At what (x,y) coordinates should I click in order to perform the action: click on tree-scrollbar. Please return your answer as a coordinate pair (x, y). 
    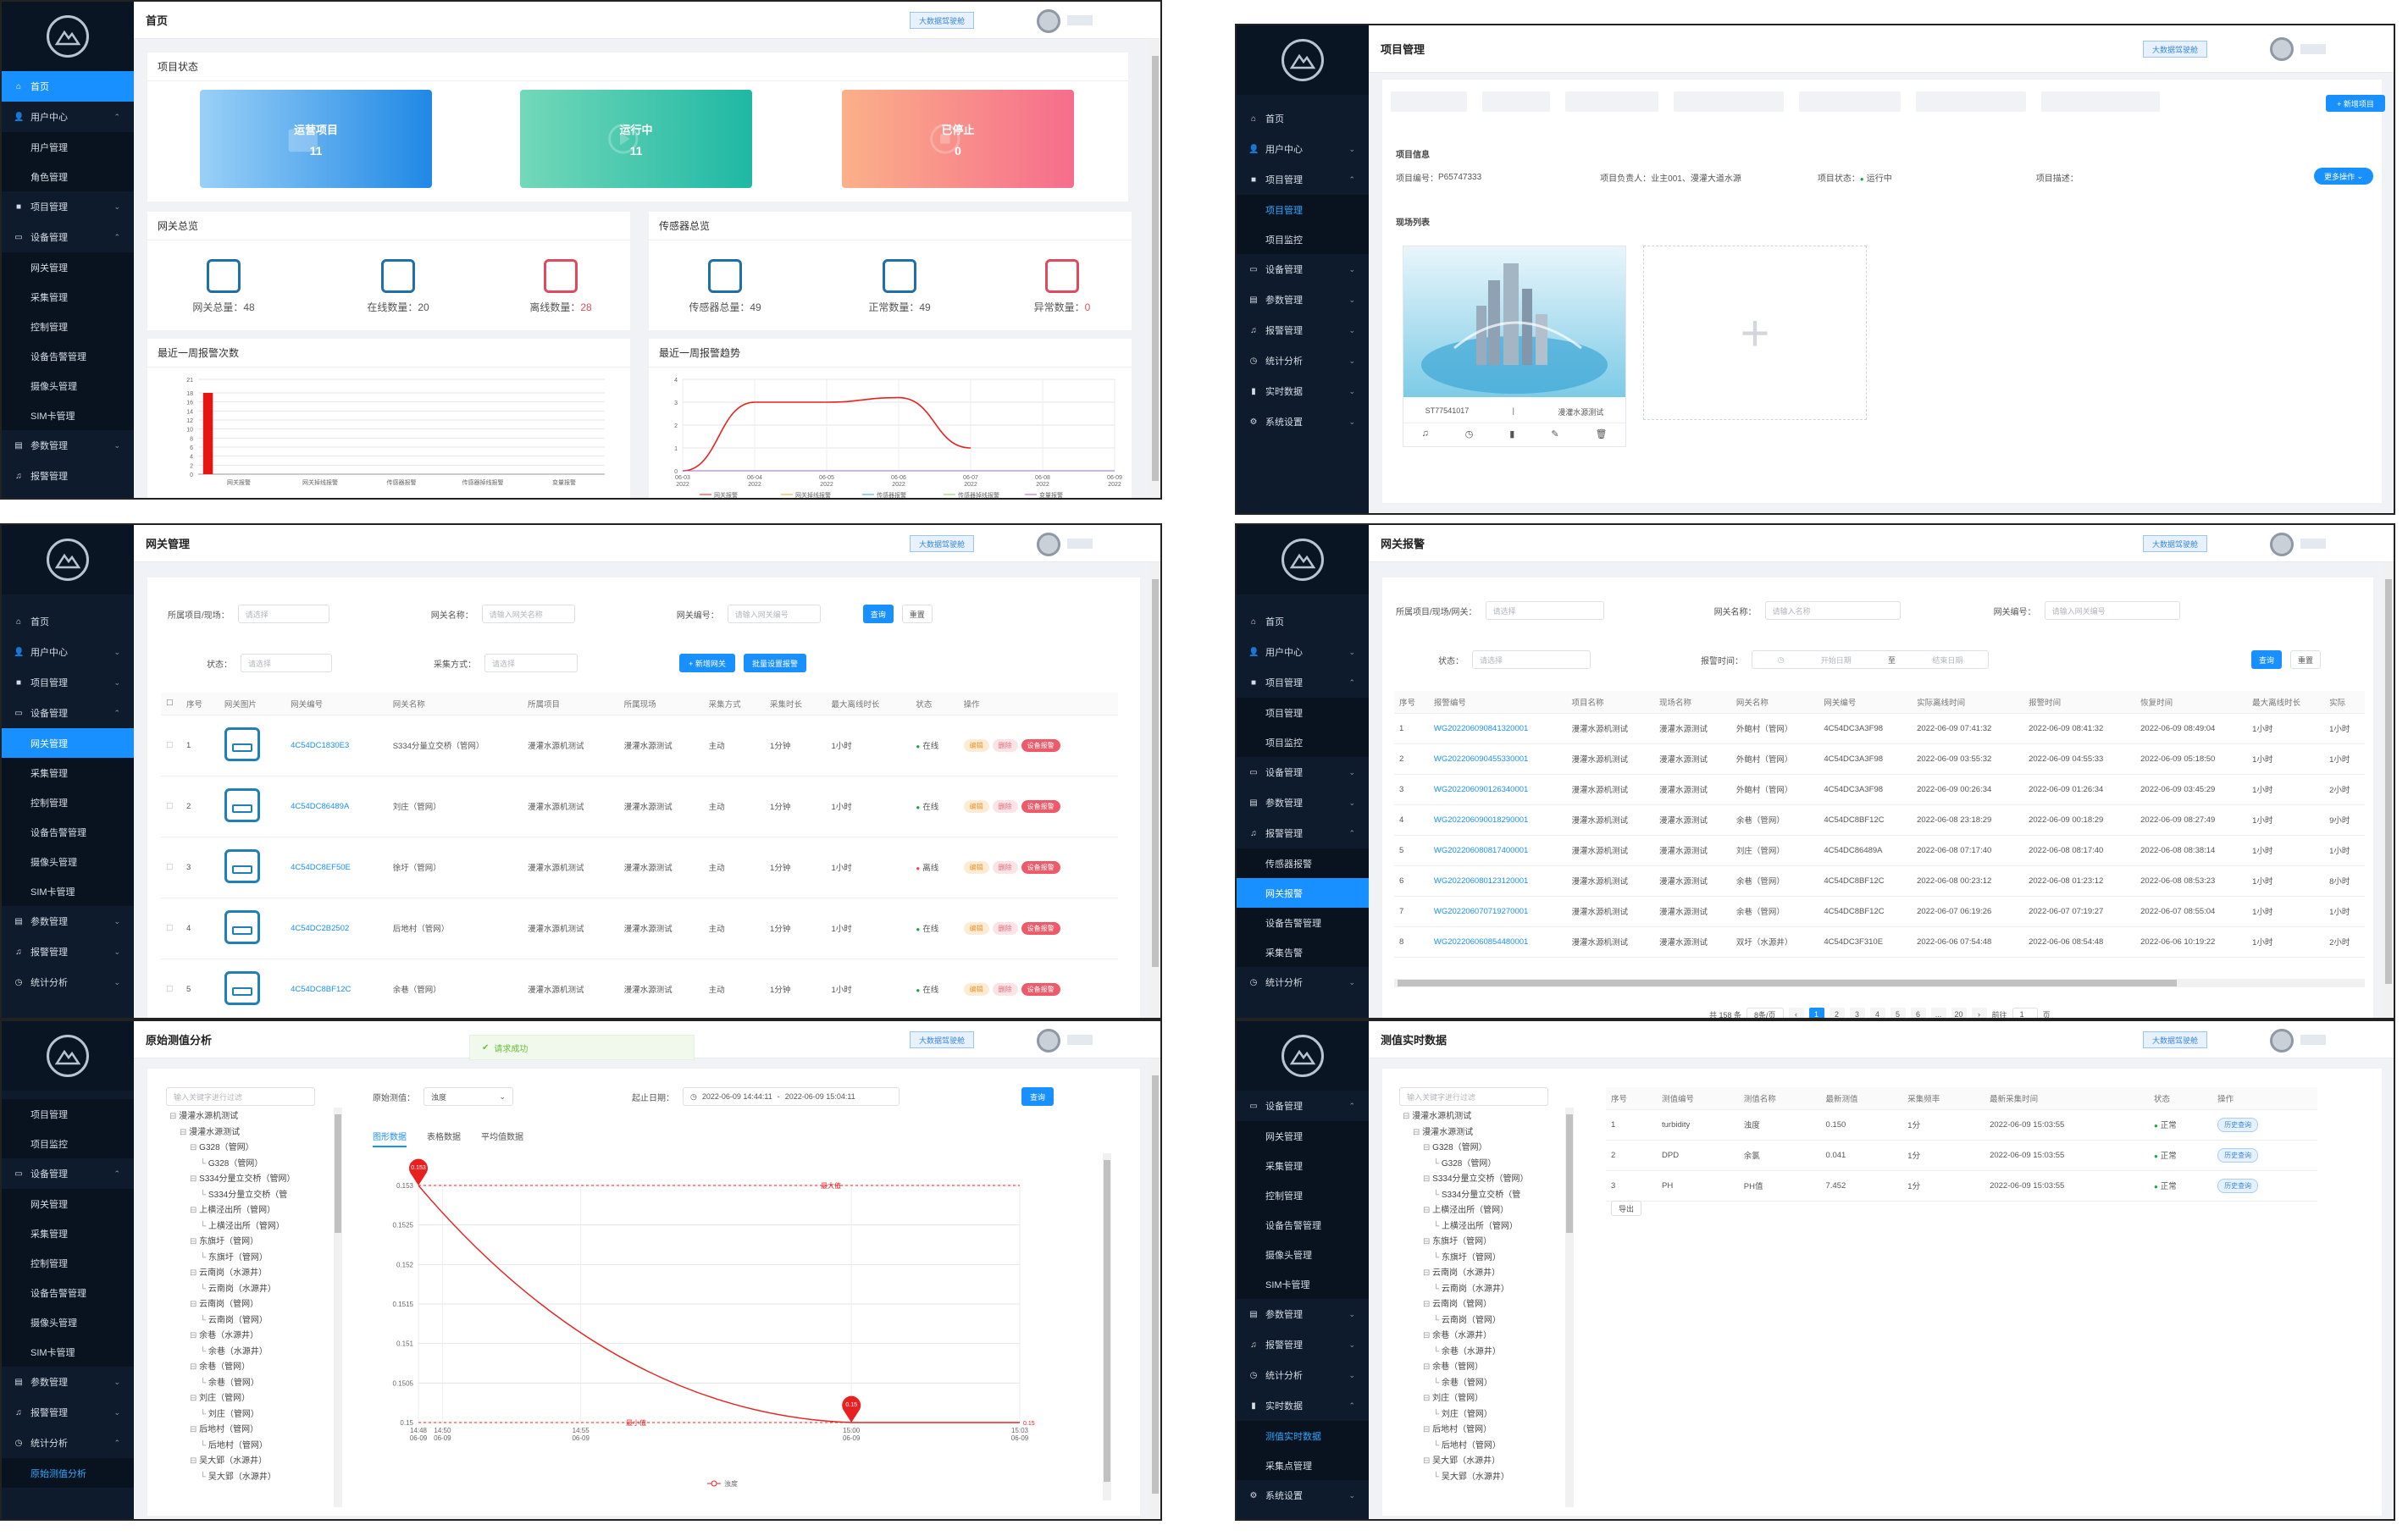
    Looking at the image, I should click on (1570, 1307).